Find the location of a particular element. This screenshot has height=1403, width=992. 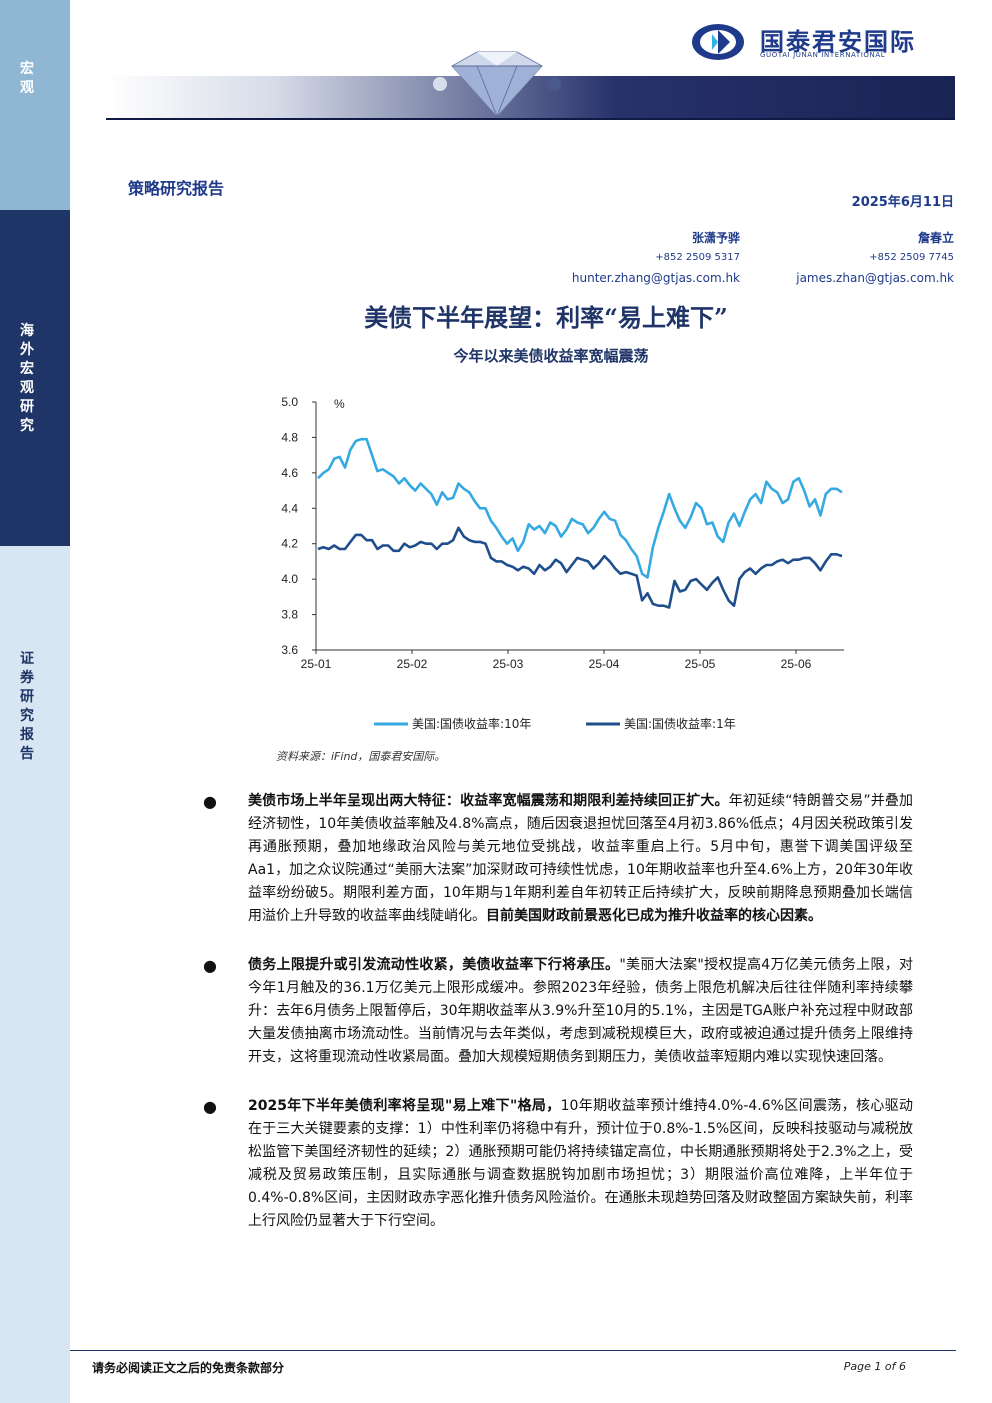

sidebar-label-char: 证 is located at coordinates (27, 659).